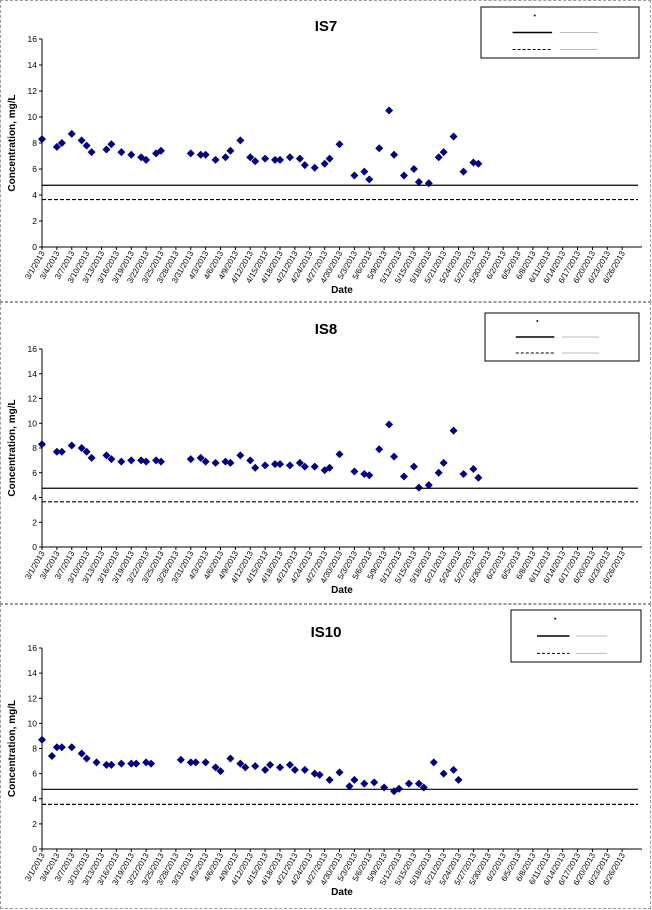  I want to click on chart-title-is8: IS8, so click(326, 329).